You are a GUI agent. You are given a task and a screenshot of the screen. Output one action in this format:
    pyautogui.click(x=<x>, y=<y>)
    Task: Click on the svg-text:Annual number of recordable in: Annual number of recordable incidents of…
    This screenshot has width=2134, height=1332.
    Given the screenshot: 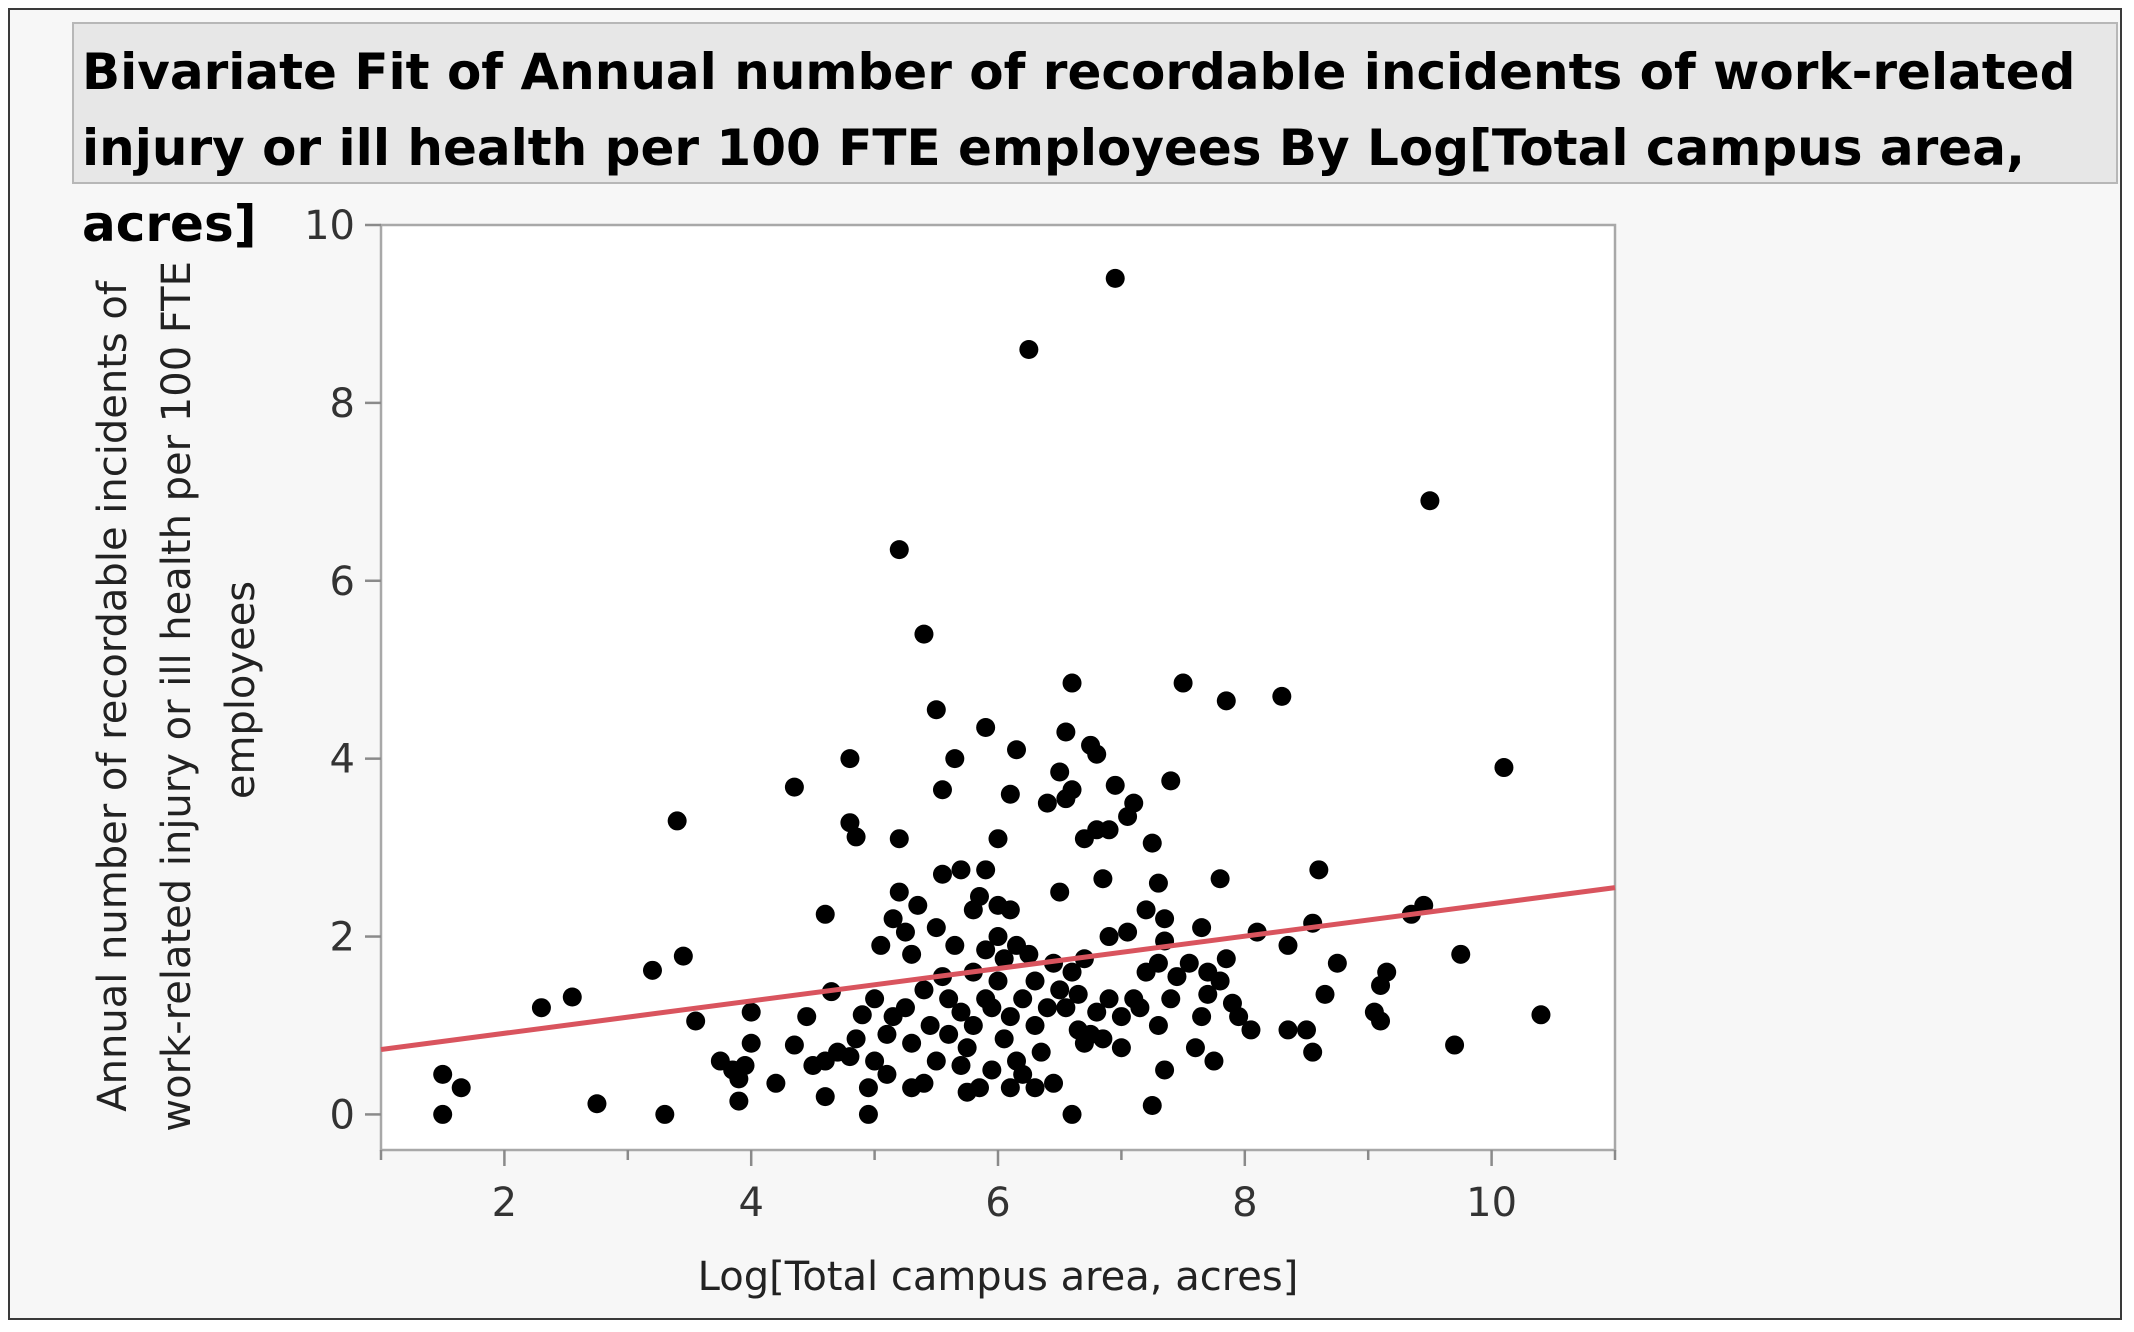 What is the action you would take?
    pyautogui.click(x=177, y=689)
    